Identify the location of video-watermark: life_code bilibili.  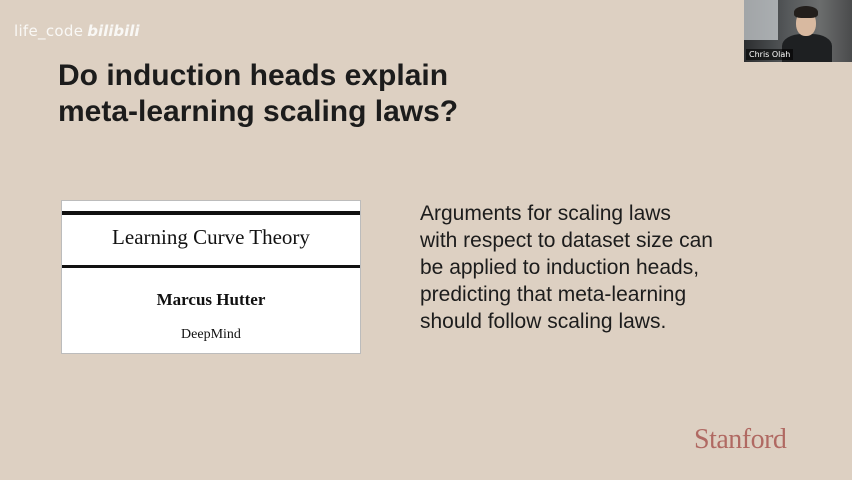
(77, 31).